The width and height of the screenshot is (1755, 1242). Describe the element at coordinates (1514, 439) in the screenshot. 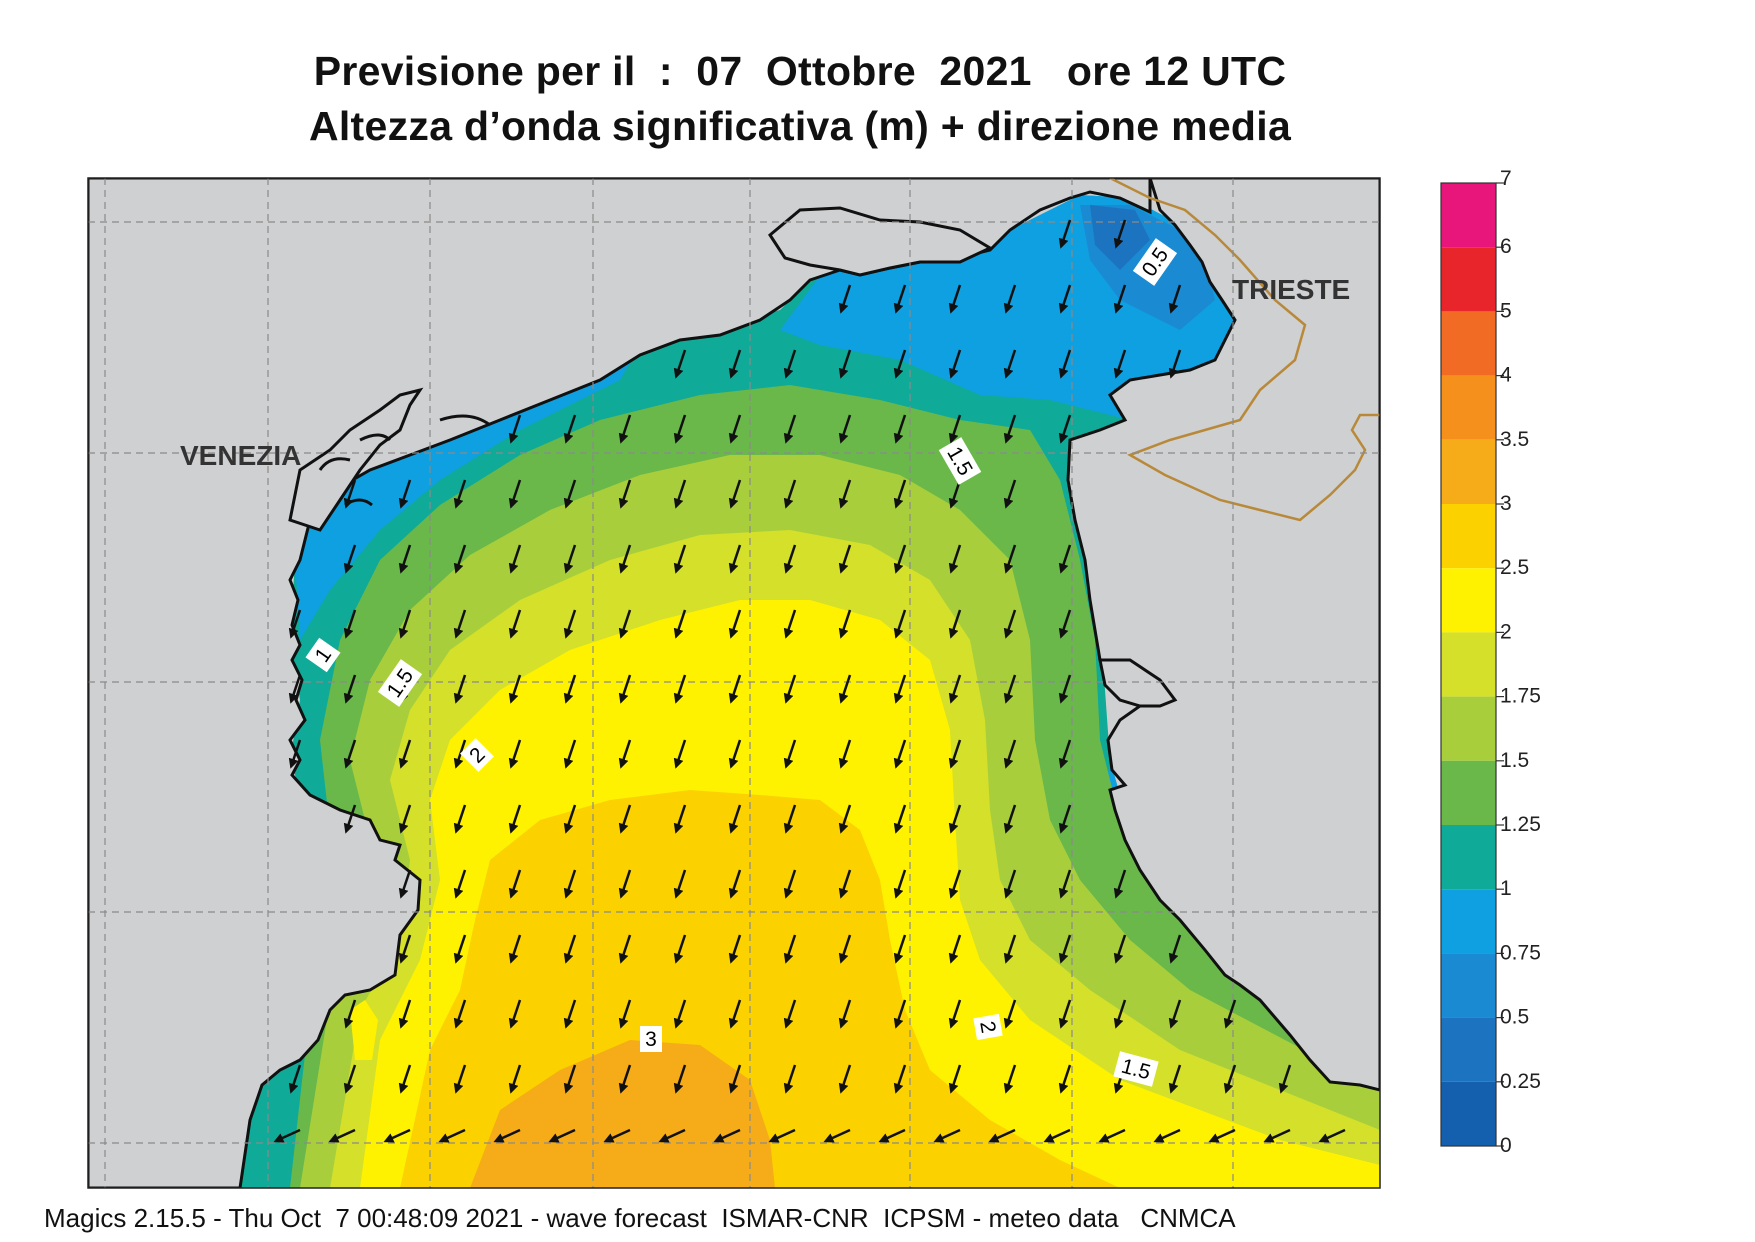

I see `legend-tick-label: 3.5` at that location.